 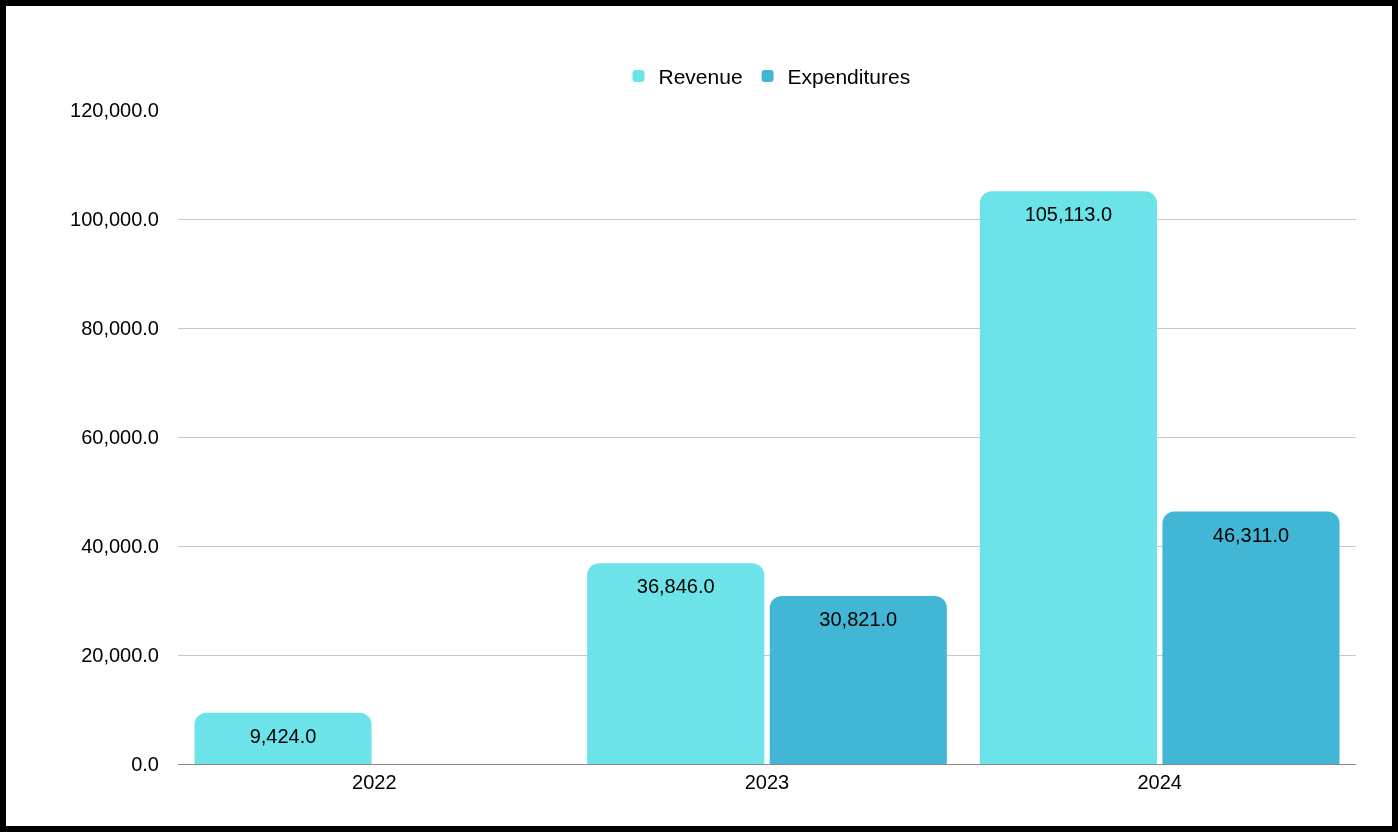 I want to click on y-tick-label: 80,000.0, so click(x=120, y=328).